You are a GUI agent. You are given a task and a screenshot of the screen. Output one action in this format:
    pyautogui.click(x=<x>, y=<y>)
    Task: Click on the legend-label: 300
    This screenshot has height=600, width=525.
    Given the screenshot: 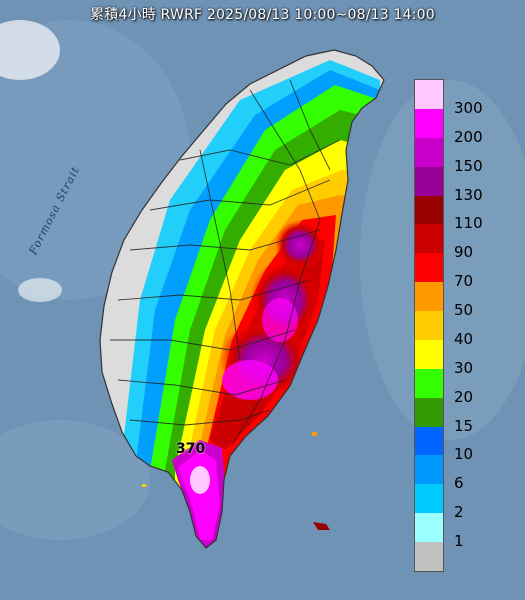 What is the action you would take?
    pyautogui.click(x=468, y=107)
    